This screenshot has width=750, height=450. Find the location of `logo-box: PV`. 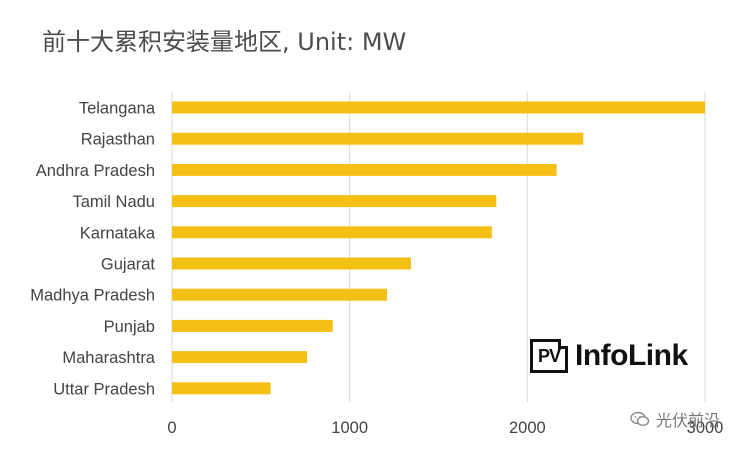

logo-box: PV is located at coordinates (549, 356).